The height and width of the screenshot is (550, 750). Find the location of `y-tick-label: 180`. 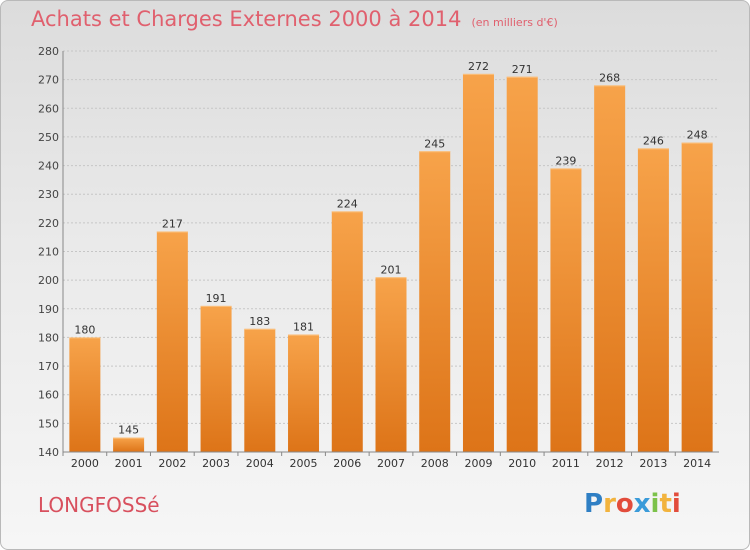

y-tick-label: 180 is located at coordinates (48, 337).